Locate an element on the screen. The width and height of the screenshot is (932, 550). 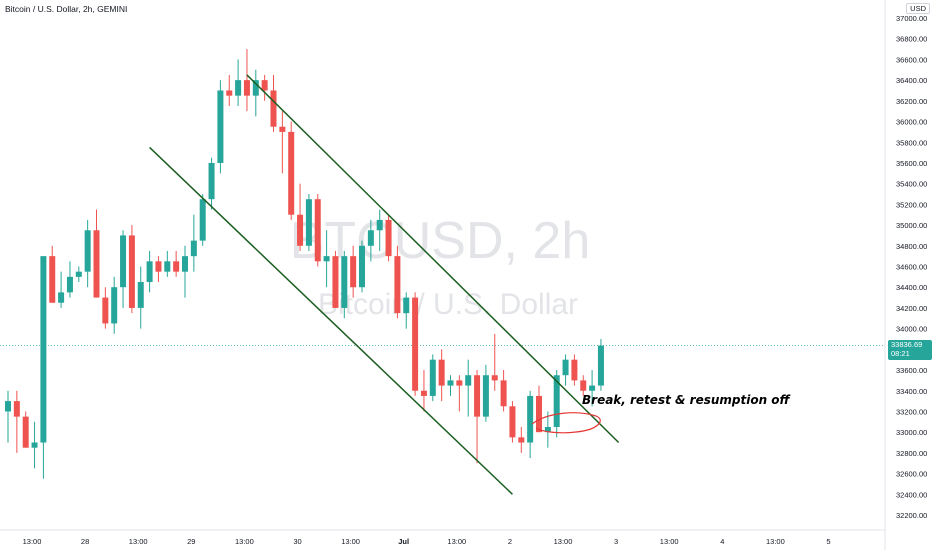
price-tick-label: 33600.00 is located at coordinates (911, 370).